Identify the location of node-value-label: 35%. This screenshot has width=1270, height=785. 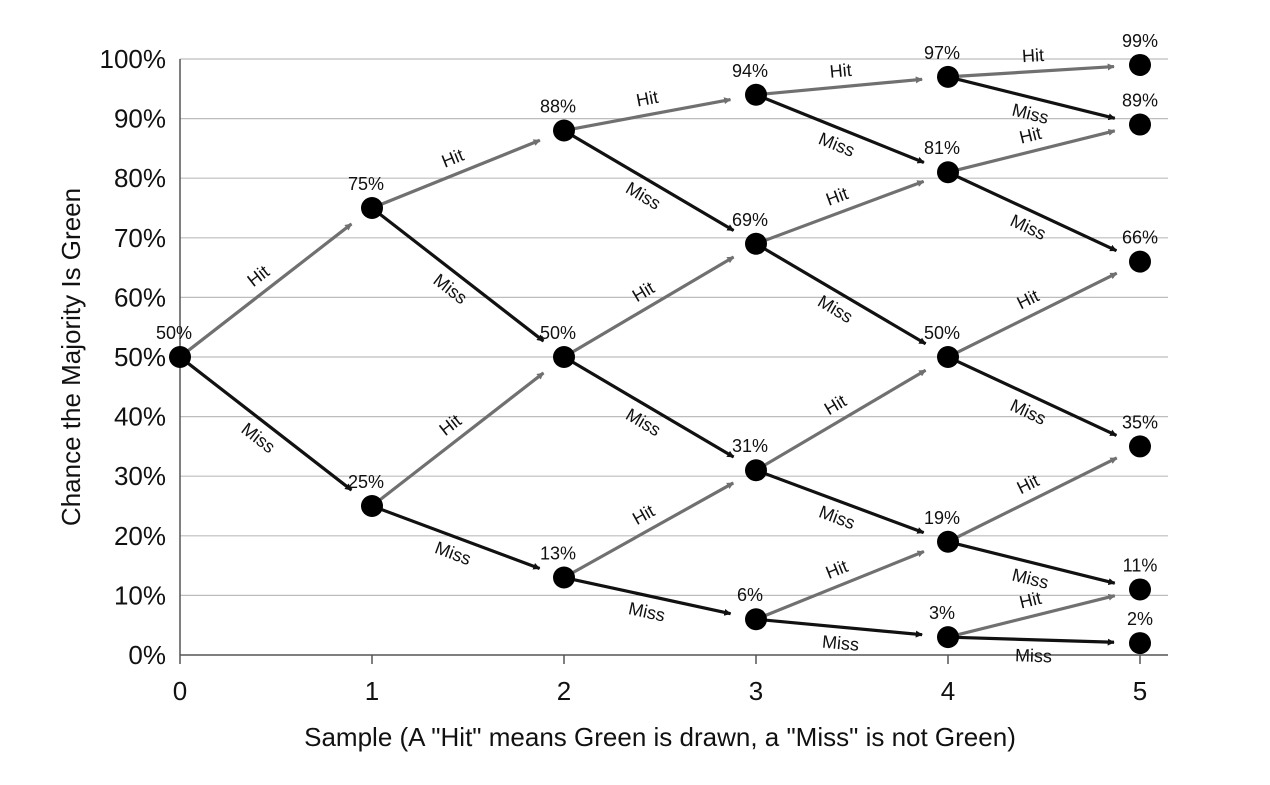
(1140, 422).